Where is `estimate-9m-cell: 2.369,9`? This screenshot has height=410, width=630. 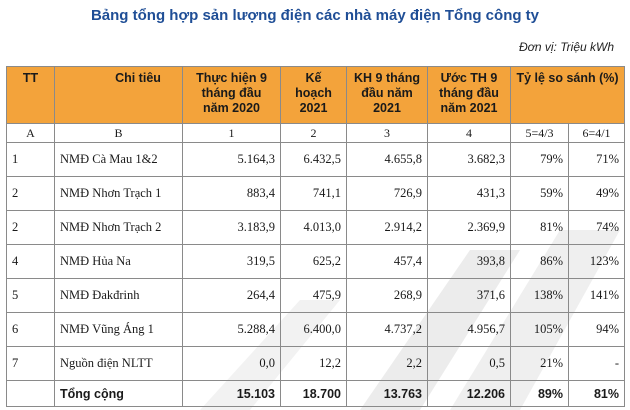
estimate-9m-cell: 2.369,9 is located at coordinates (469, 227).